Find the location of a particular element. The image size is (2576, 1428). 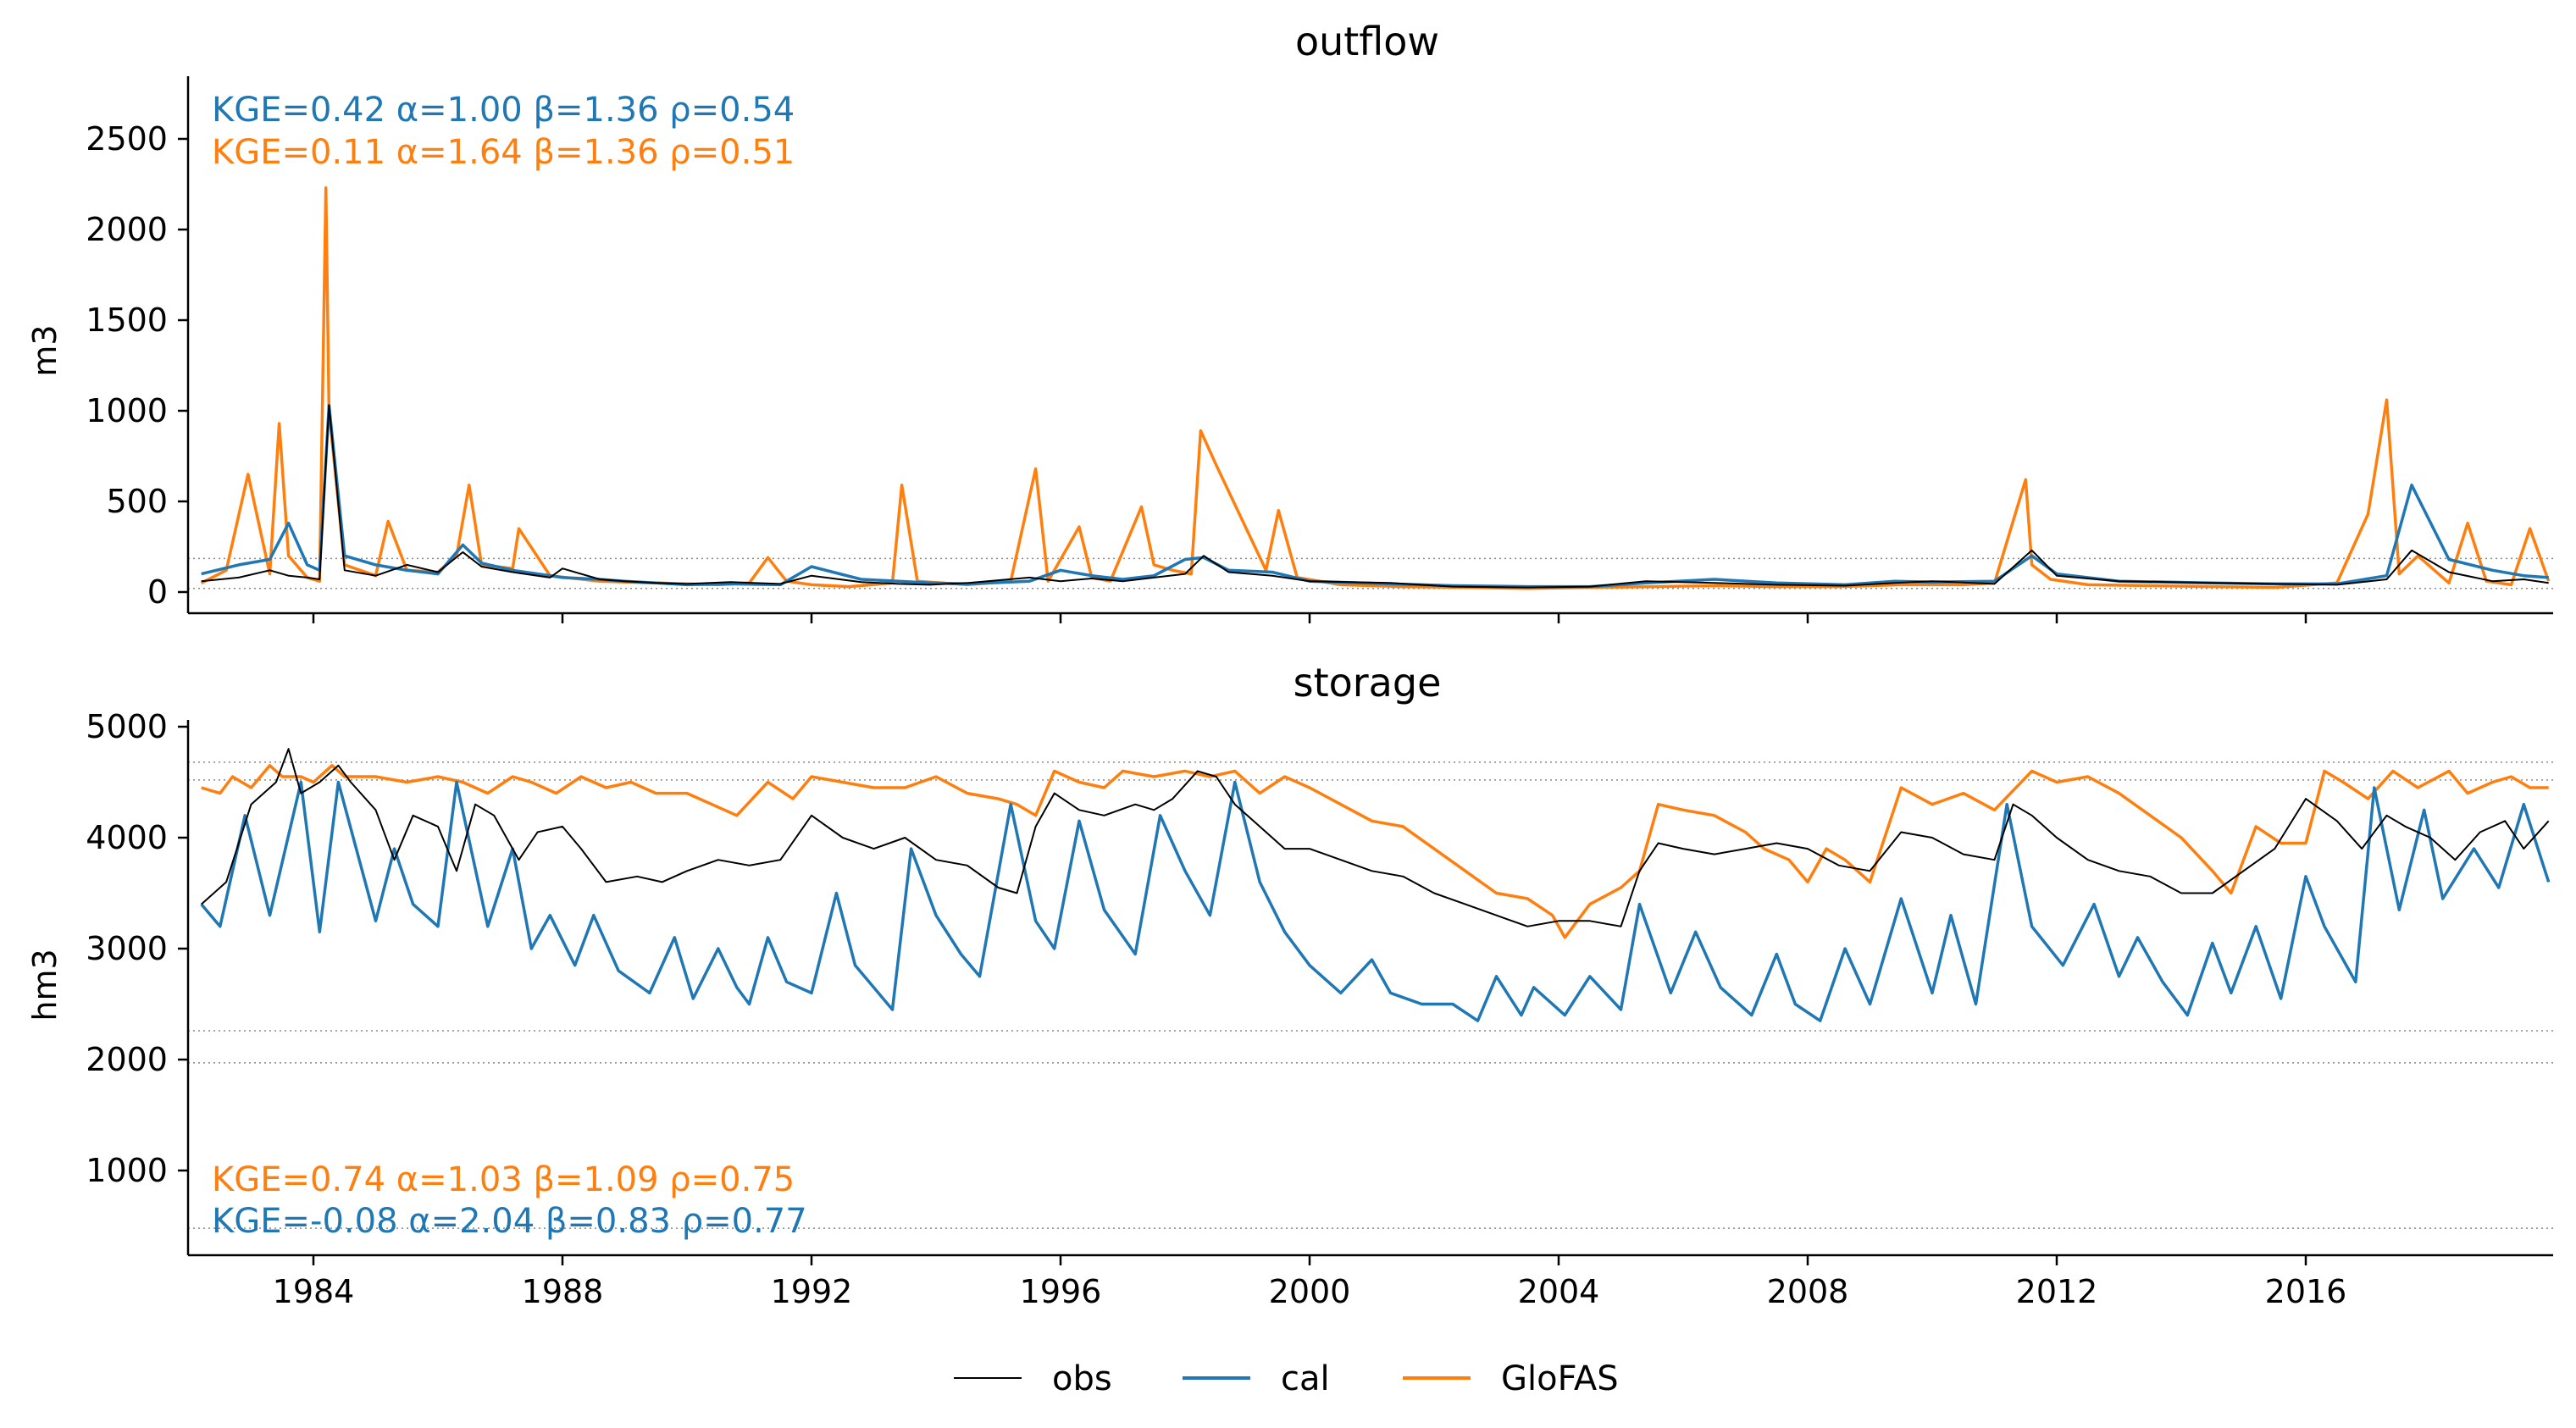

outflow-y-tick-label: 1000 is located at coordinates (127, 411).